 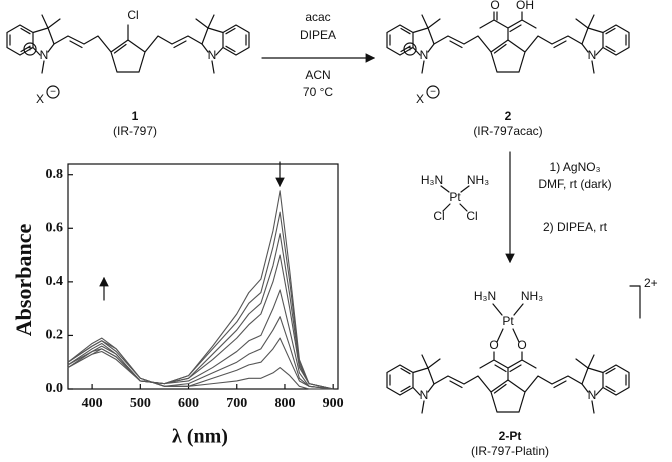 I want to click on reagent: 2) DIPEA, rt, so click(x=575, y=227).